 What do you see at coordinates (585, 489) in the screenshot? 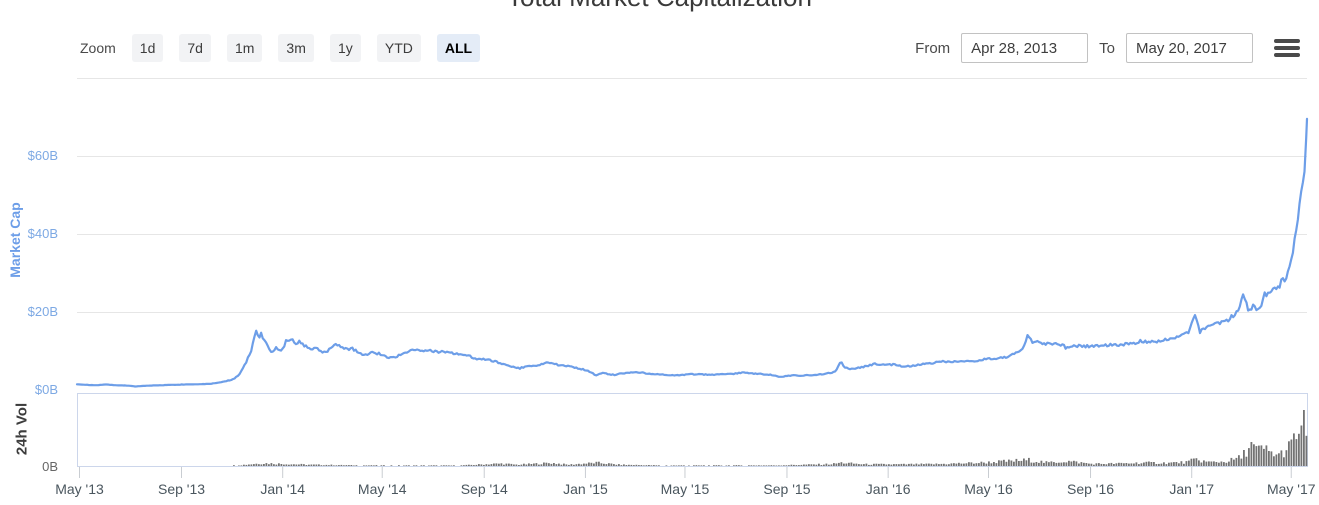
I see `x-axis-tick-label: Jan '15` at bounding box center [585, 489].